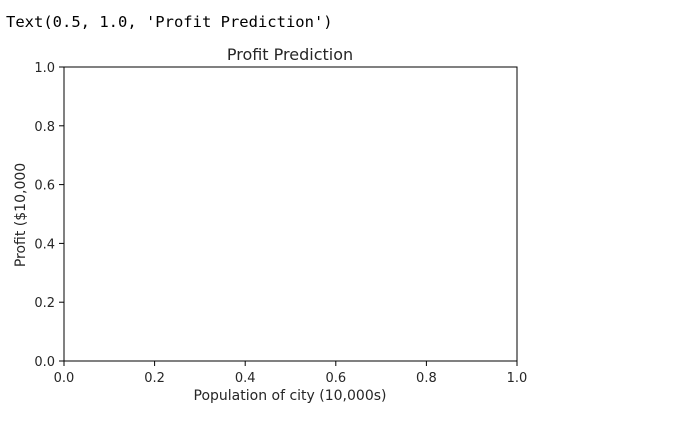 This screenshot has width=678, height=426. What do you see at coordinates (245, 378) in the screenshot?
I see `x-tick-label: 0.4` at bounding box center [245, 378].